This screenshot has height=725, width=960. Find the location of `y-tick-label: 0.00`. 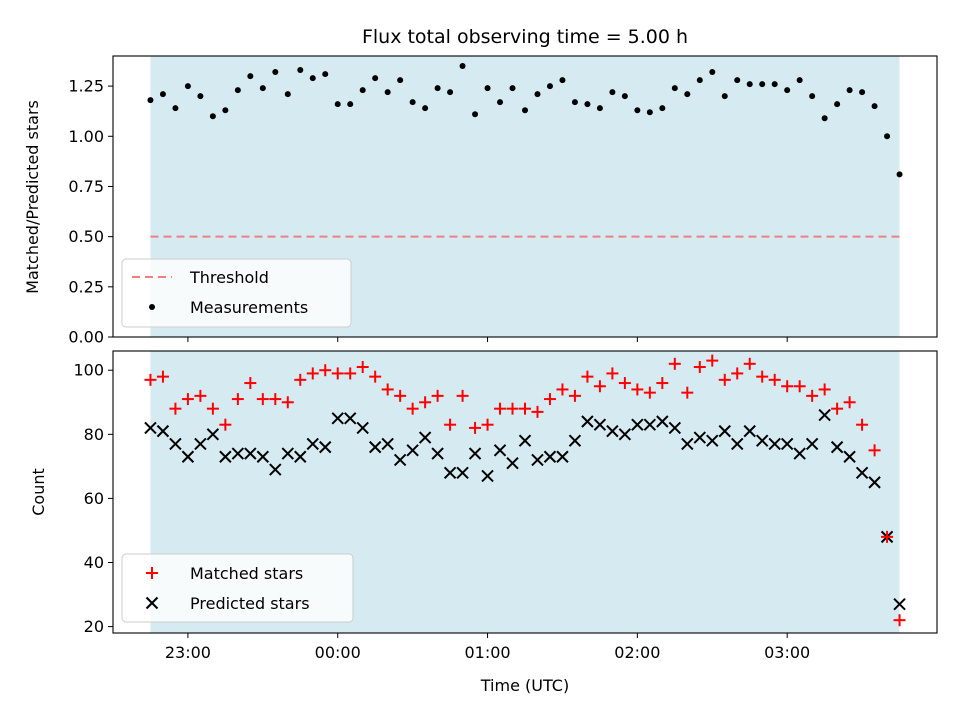

y-tick-label: 0.00 is located at coordinates (86, 337).